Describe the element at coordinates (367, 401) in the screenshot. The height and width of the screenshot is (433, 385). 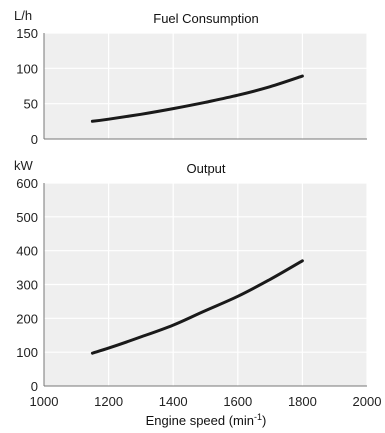
I see `x-tick-label: 2000` at that location.